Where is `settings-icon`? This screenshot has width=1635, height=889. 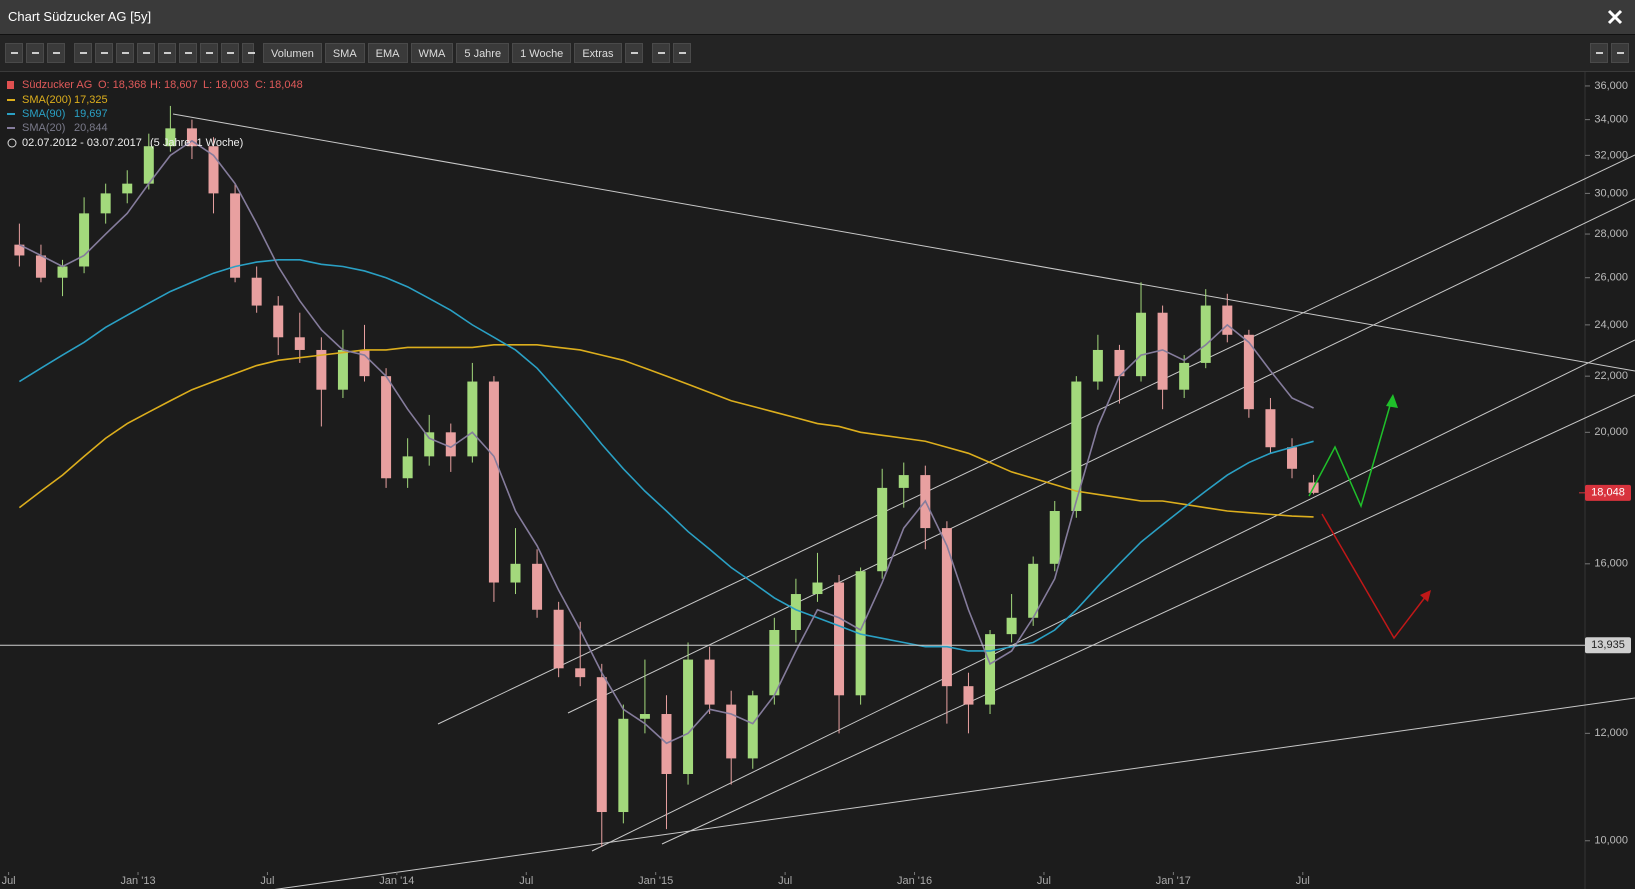 settings-icon is located at coordinates (14, 53).